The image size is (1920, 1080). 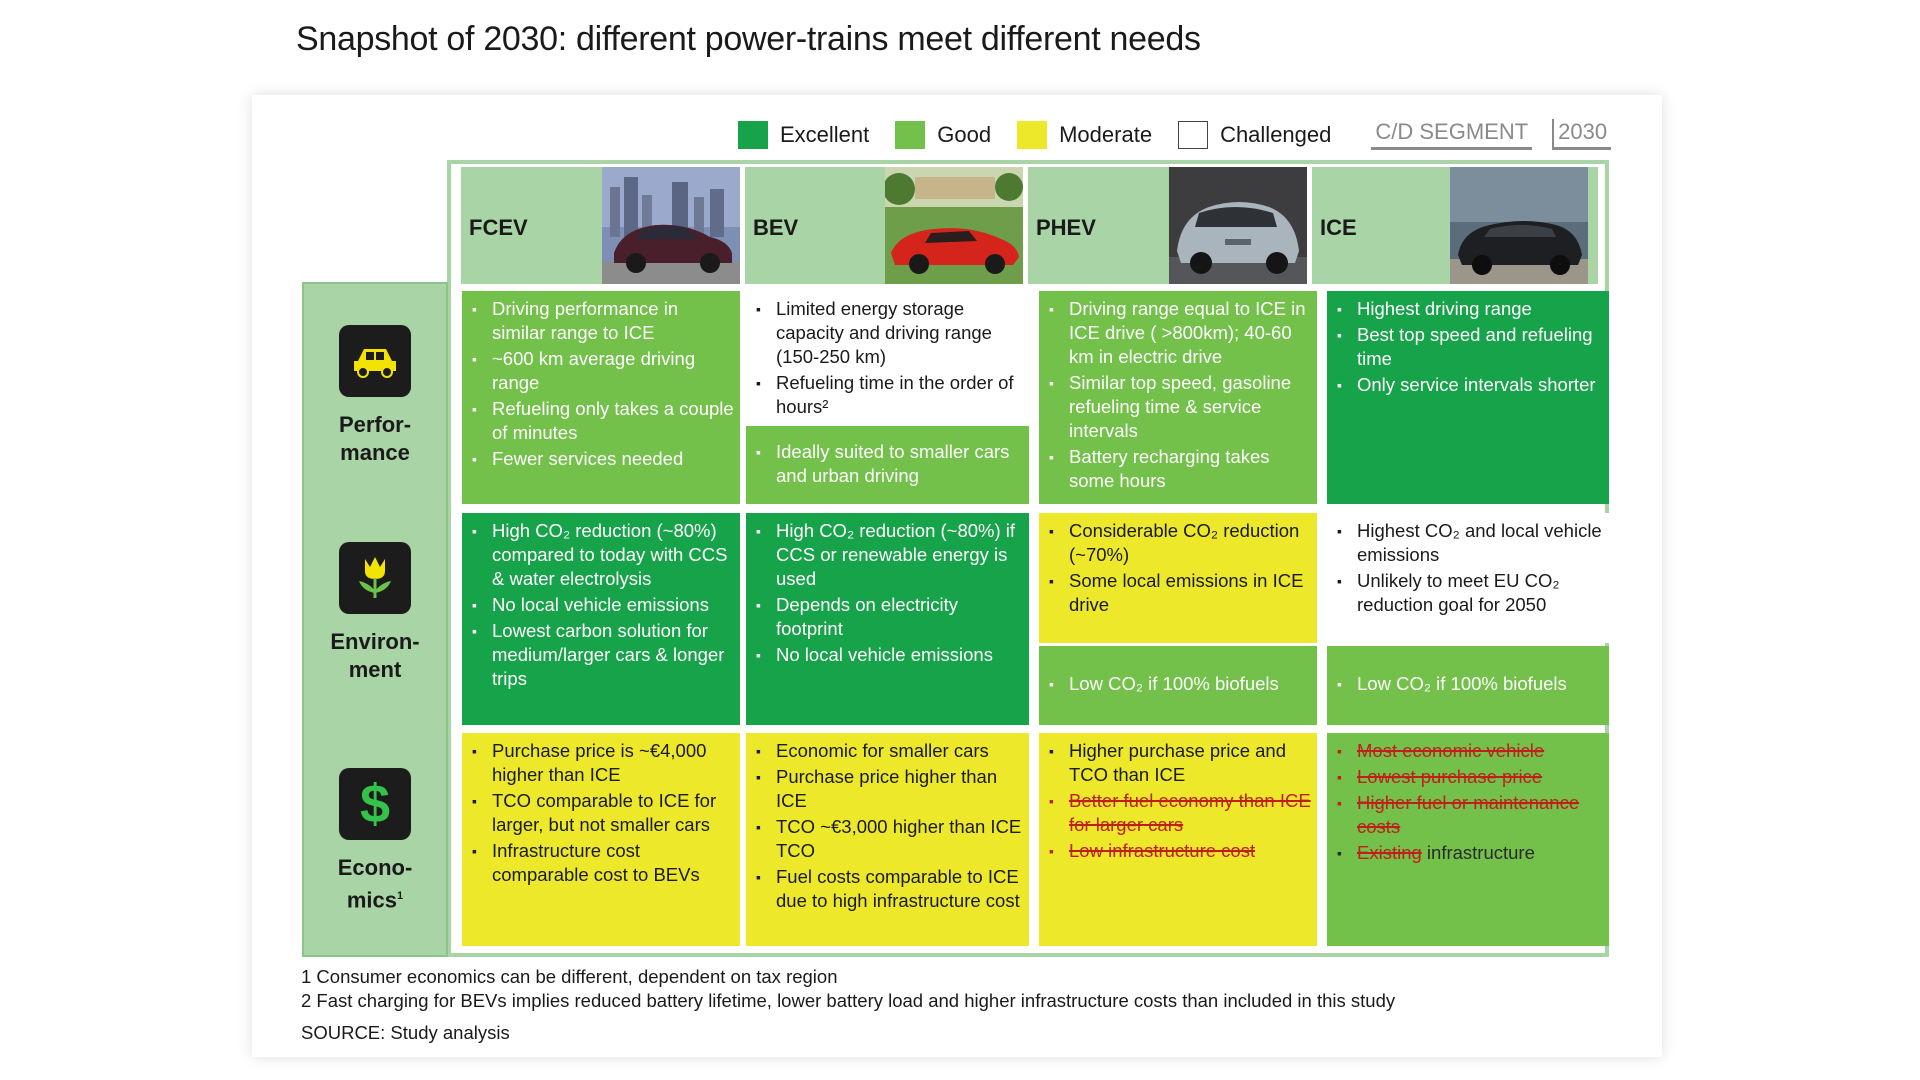 I want to click on segment-tag: C/D SEGMENT, so click(x=1452, y=134).